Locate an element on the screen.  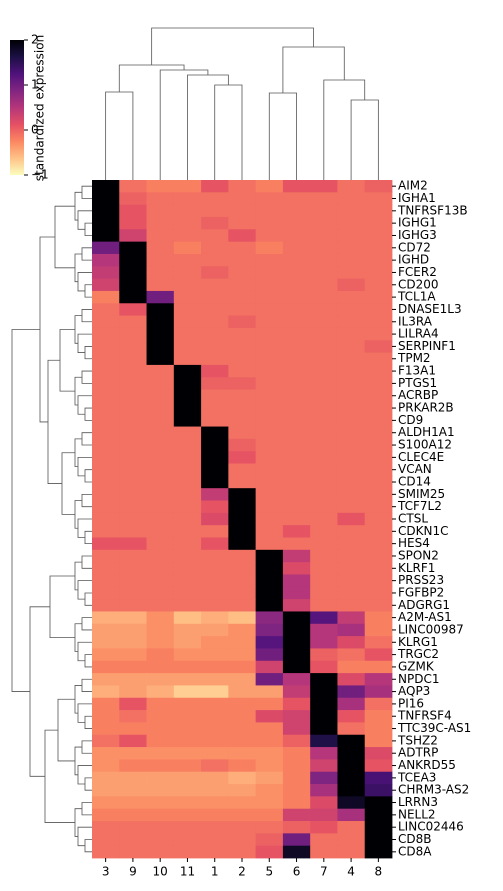
row-label: IGHA1 is located at coordinates (417, 198).